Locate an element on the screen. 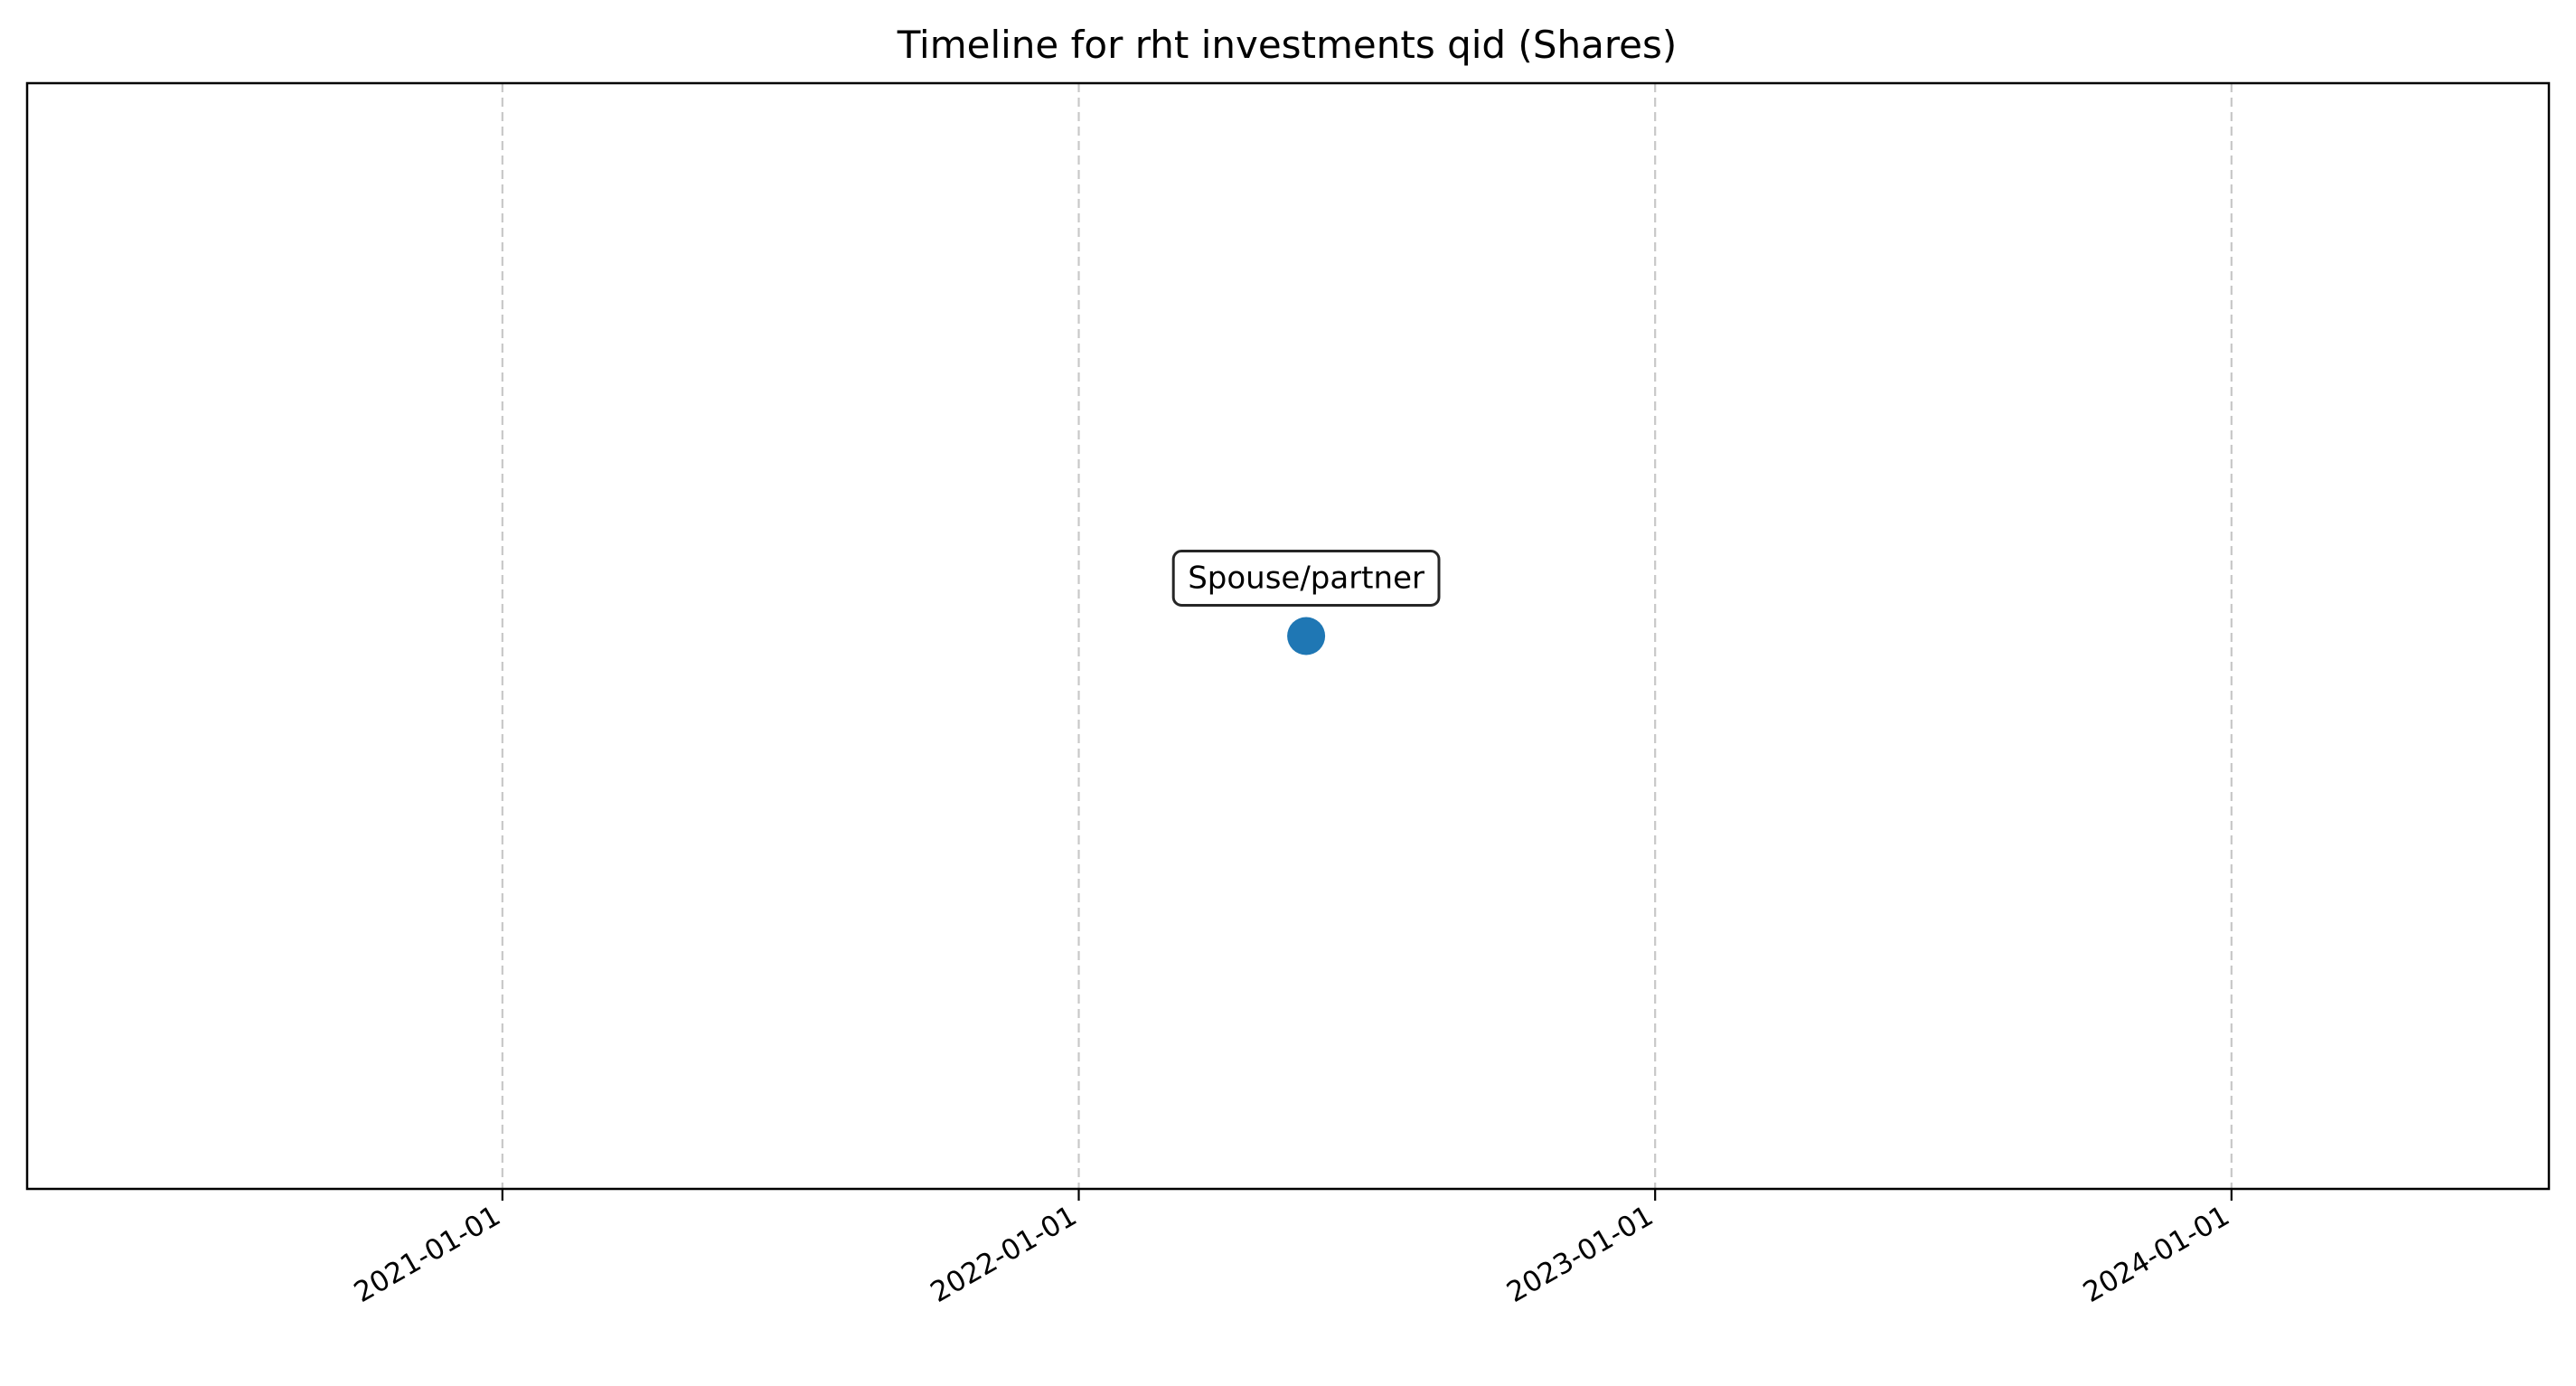  x-axis-ticks: 2021-01-01 2022-01-01 2023-01-01 2024-01-01 is located at coordinates (1292, 1249).